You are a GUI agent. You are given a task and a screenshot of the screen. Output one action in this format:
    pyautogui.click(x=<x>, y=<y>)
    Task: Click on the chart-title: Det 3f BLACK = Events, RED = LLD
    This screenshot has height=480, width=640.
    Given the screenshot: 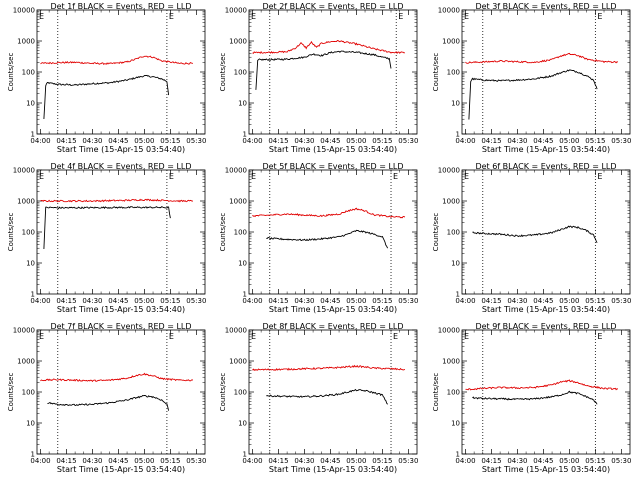 What is the action you would take?
    pyautogui.click(x=545, y=6)
    